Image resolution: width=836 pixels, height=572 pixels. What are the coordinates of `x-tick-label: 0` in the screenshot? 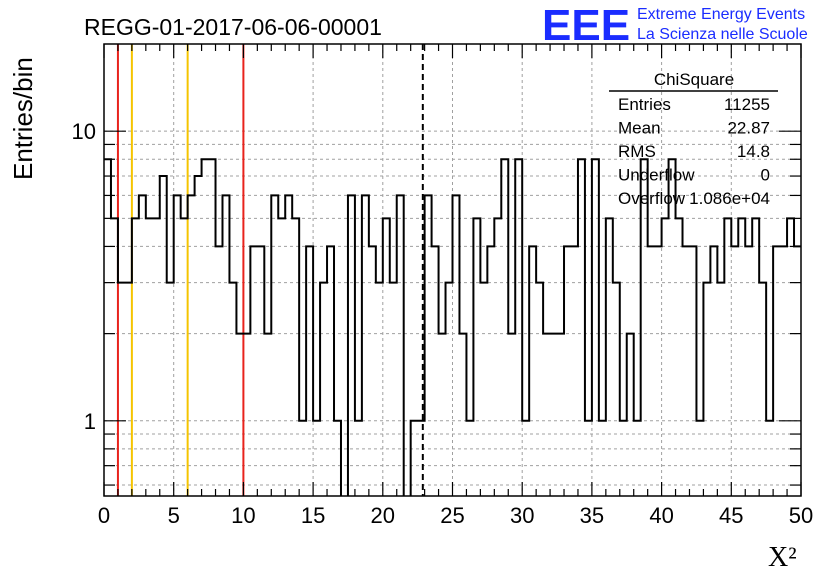 It's located at (104, 515).